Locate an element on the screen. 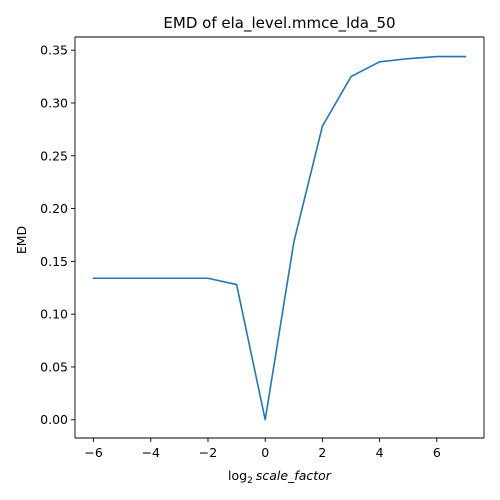 The height and width of the screenshot is (500, 500). x-tick-label: 6 is located at coordinates (437, 452).